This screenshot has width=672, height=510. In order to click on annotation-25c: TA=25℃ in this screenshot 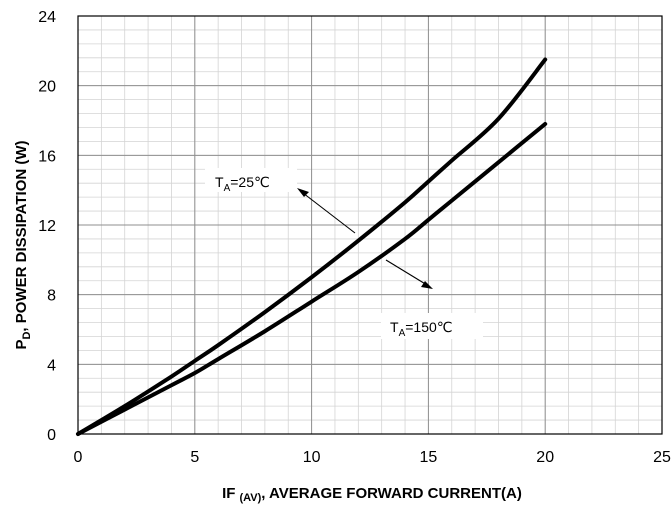, I will do `click(242, 184)`.